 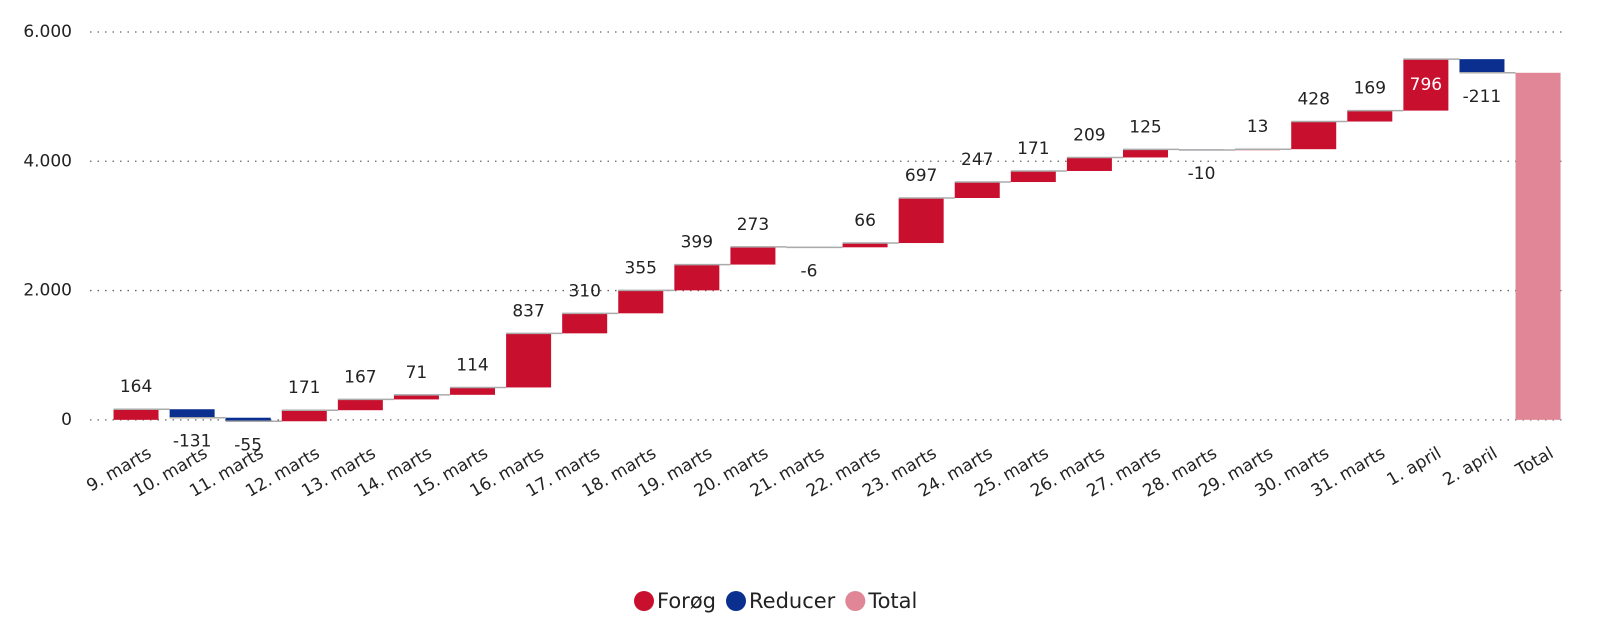 I want to click on x-tick-label: 2. april, so click(x=1470, y=466).